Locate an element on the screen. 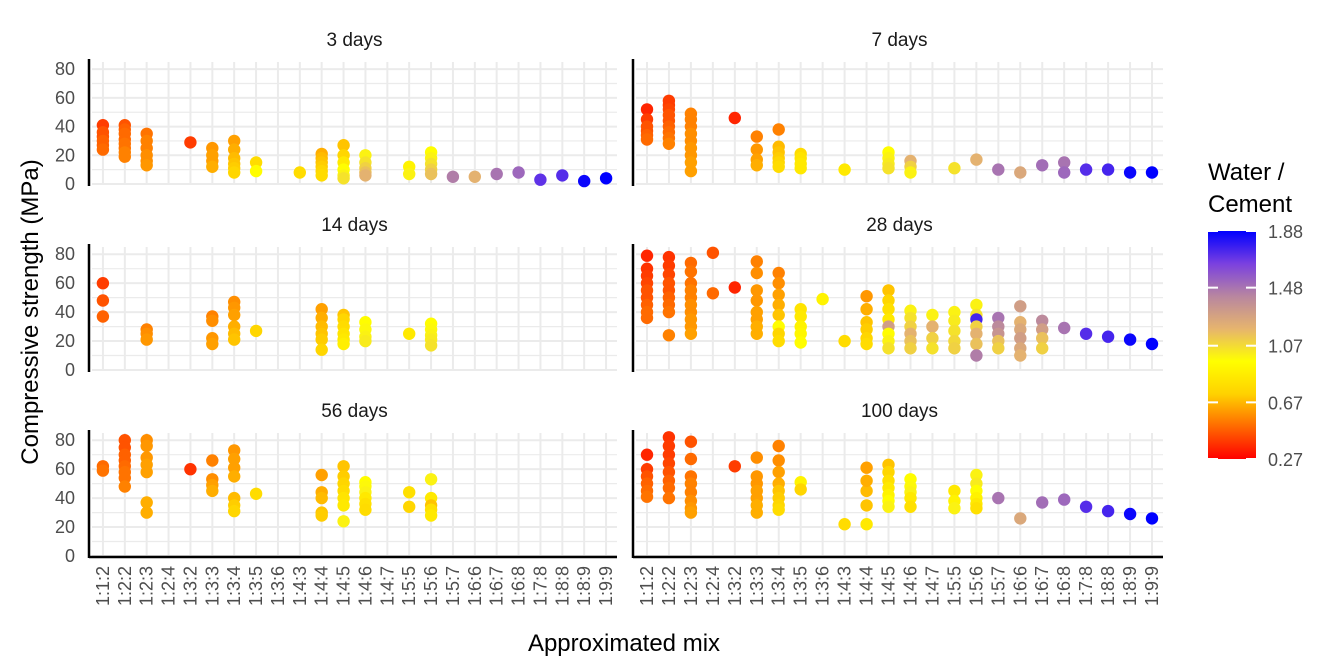 This screenshot has height=672, width=1344. x-tick-label: 1:4:5 is located at coordinates (344, 586).